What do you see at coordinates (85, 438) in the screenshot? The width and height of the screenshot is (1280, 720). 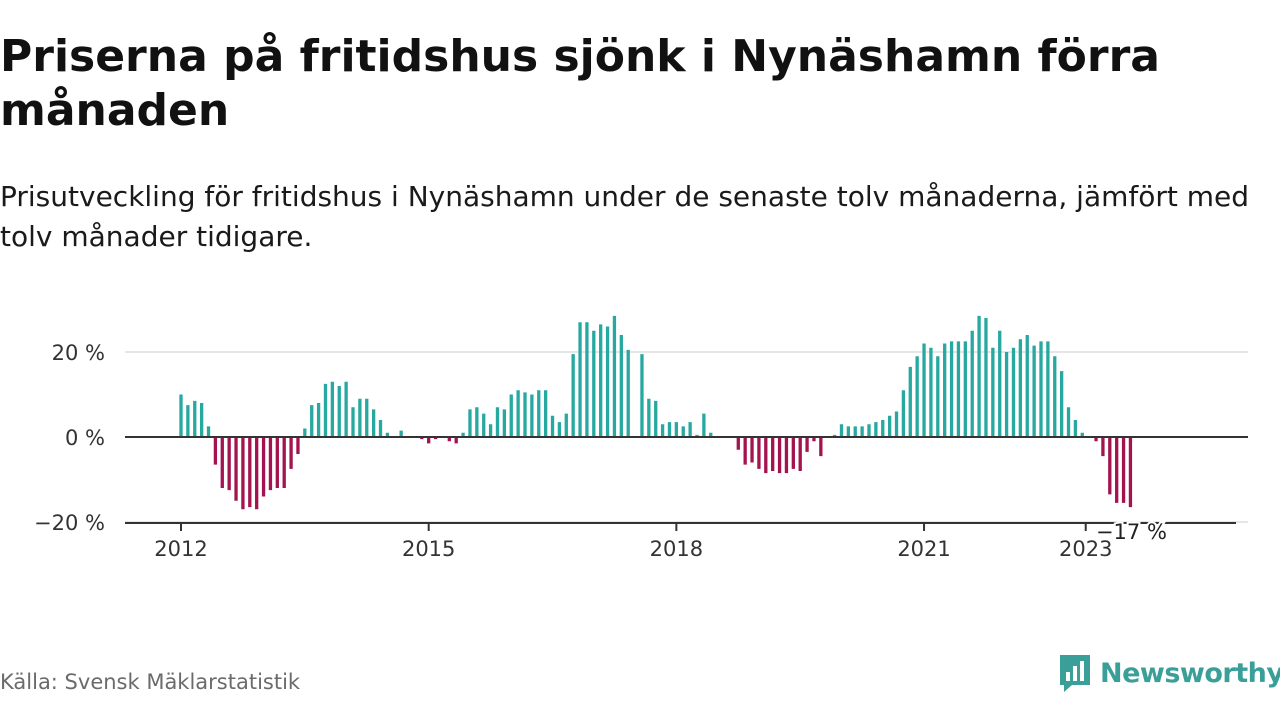 I see `y-tick-label: 0 %` at bounding box center [85, 438].